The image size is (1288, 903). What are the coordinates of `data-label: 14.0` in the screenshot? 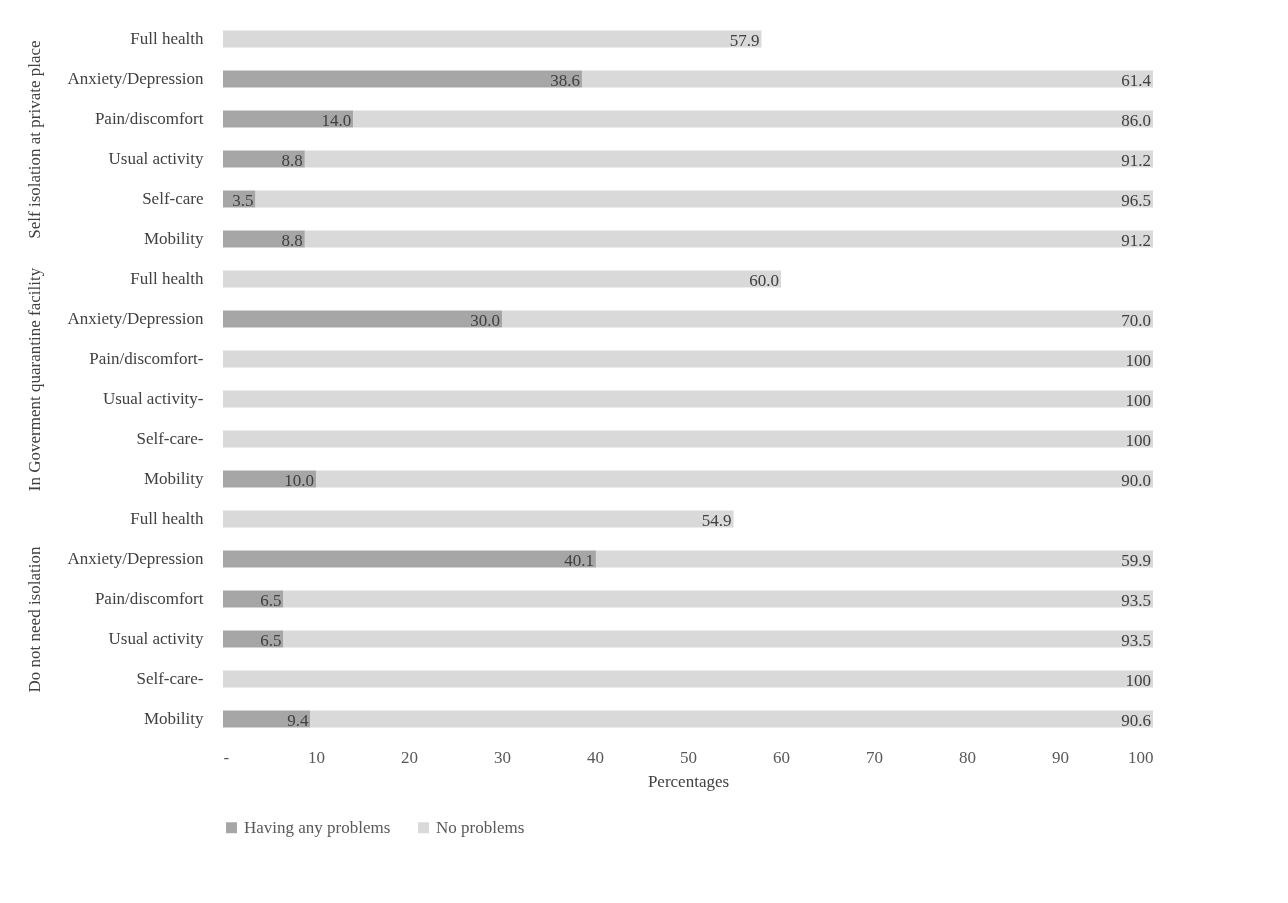 It's located at (336, 120).